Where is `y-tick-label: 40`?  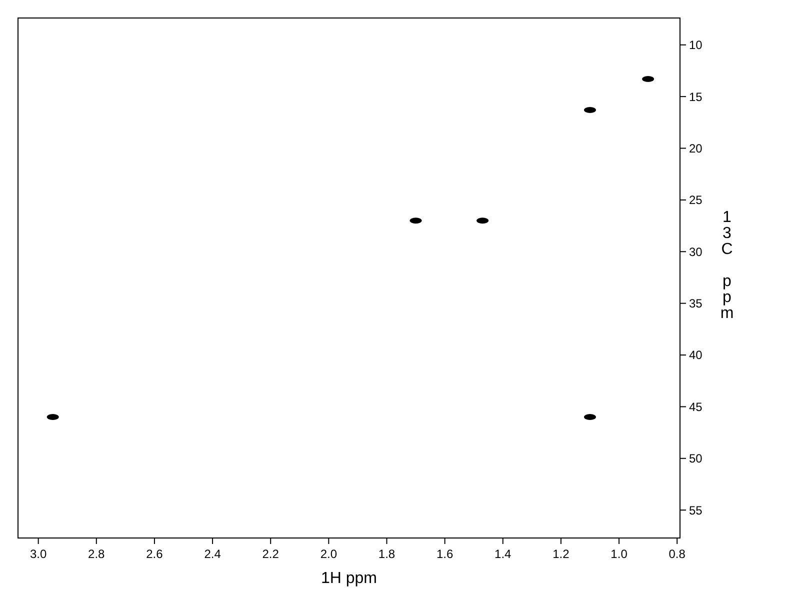
y-tick-label: 40 is located at coordinates (696, 355).